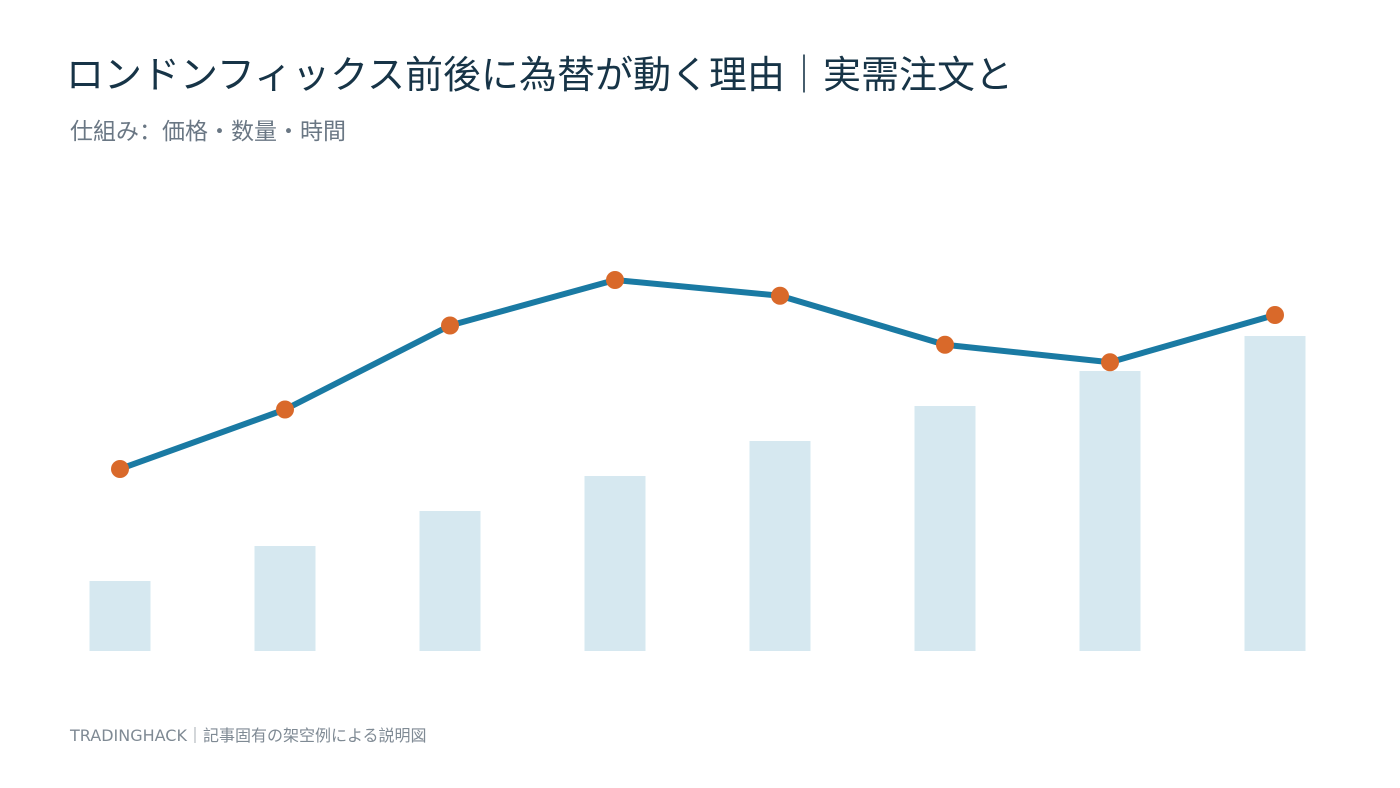  Describe the element at coordinates (208, 132) in the screenshot. I see `chart-subtitle: 仕組み：価格・数量・時間` at that location.